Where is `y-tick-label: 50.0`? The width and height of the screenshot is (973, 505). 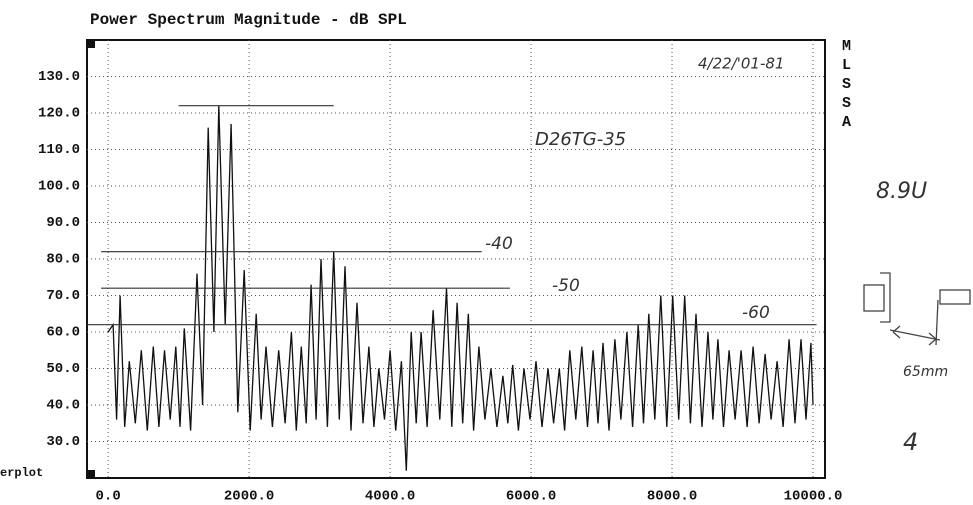
y-tick-label: 50.0 is located at coordinates (63, 369).